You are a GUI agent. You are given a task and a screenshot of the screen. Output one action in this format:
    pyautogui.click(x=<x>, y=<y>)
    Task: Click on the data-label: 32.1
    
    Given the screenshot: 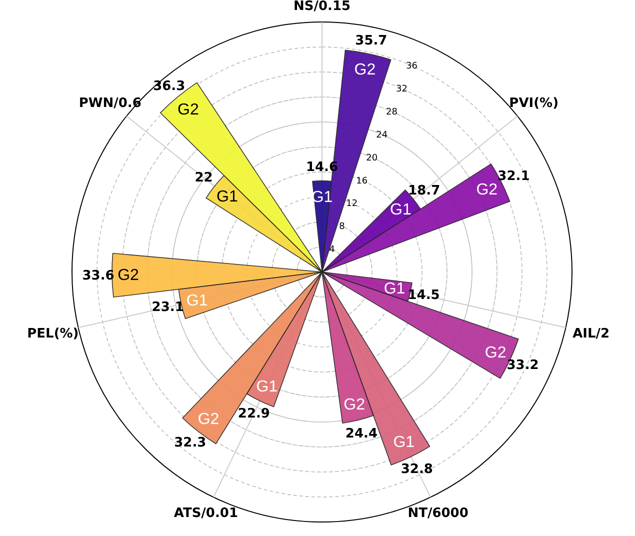 What is the action you would take?
    pyautogui.click(x=514, y=176)
    